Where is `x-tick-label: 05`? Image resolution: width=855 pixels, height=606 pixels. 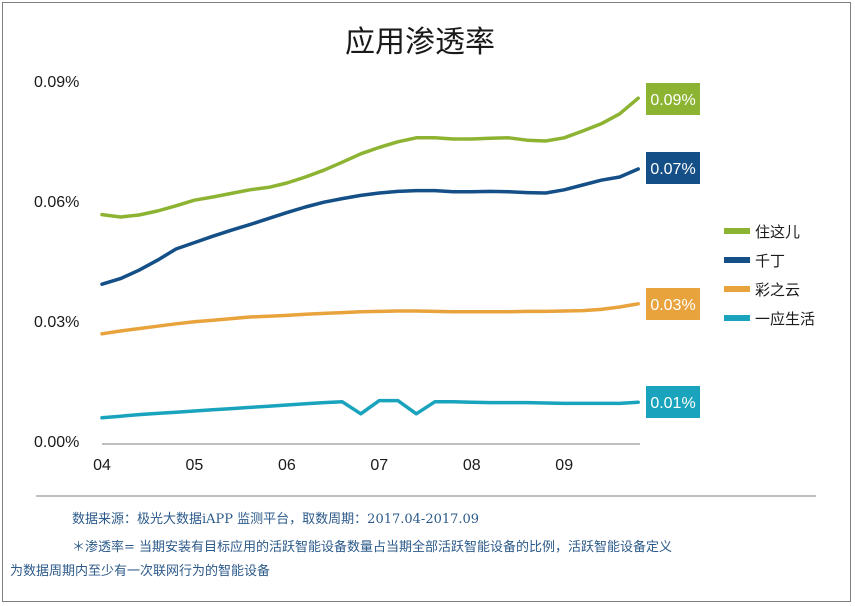 x-tick-label: 05 is located at coordinates (195, 465).